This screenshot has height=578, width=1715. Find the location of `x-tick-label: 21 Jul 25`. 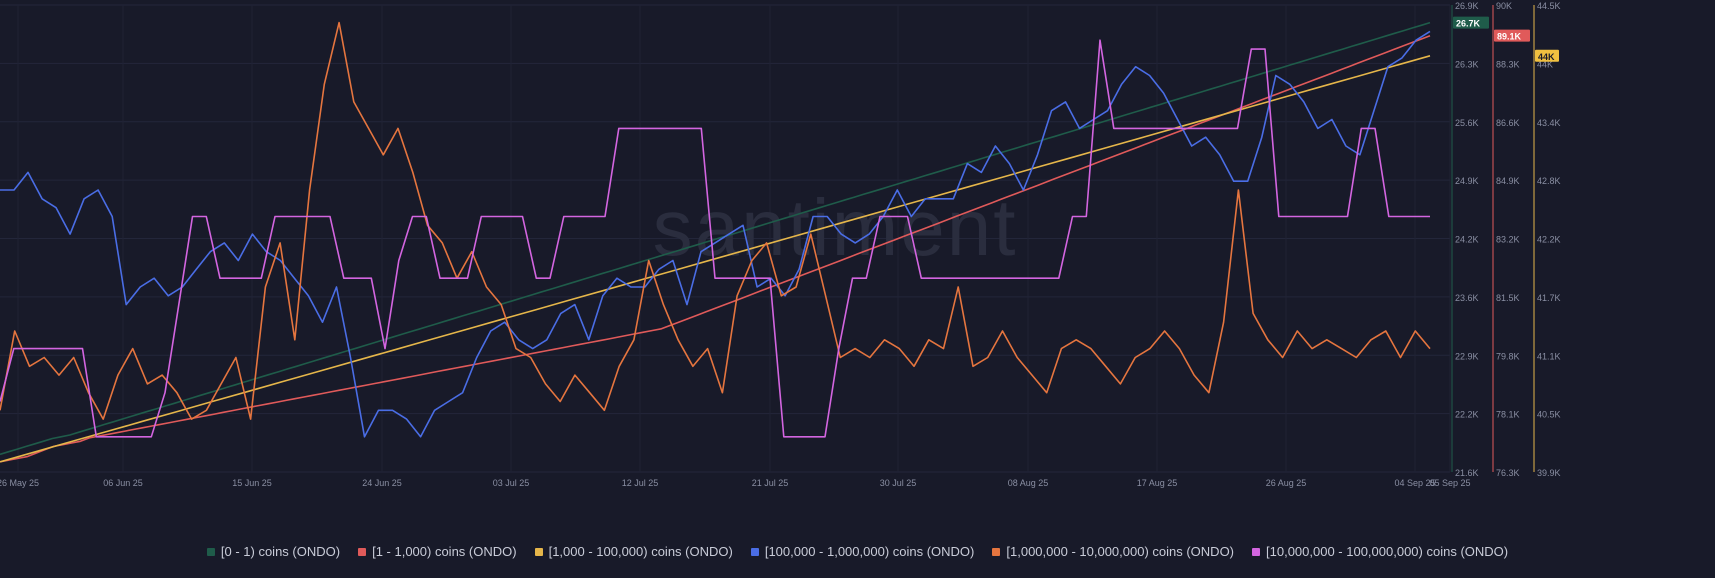

x-tick-label: 21 Jul 25 is located at coordinates (770, 483).